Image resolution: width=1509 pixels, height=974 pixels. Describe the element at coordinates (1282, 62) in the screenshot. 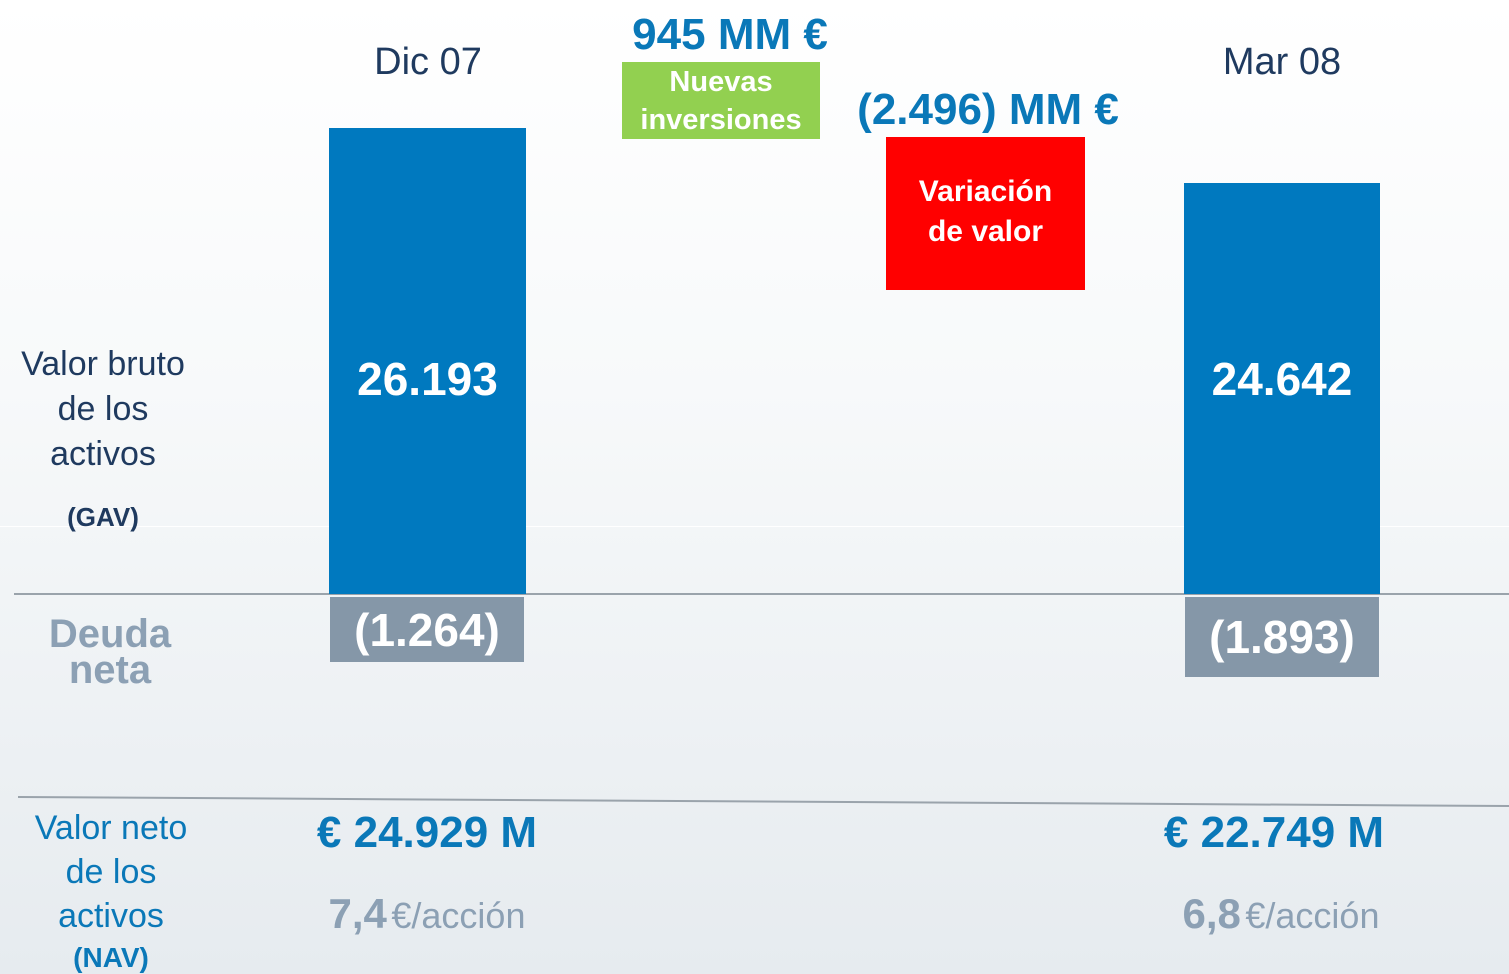

I see `period-label: Mar 08` at that location.